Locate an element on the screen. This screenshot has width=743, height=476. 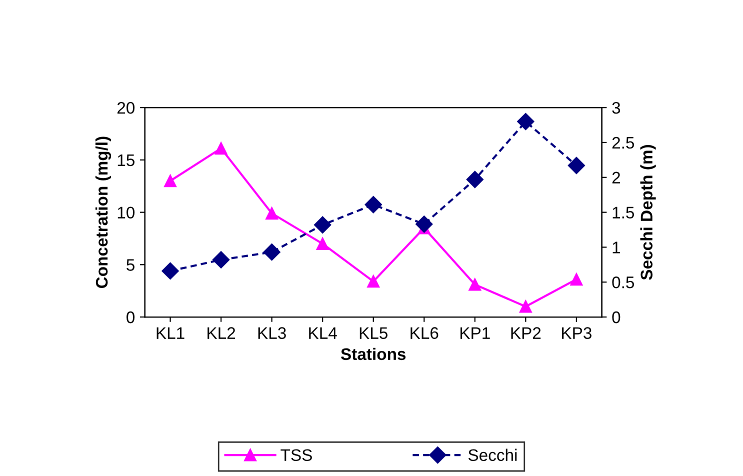
legend-label: TSS is located at coordinates (296, 455).